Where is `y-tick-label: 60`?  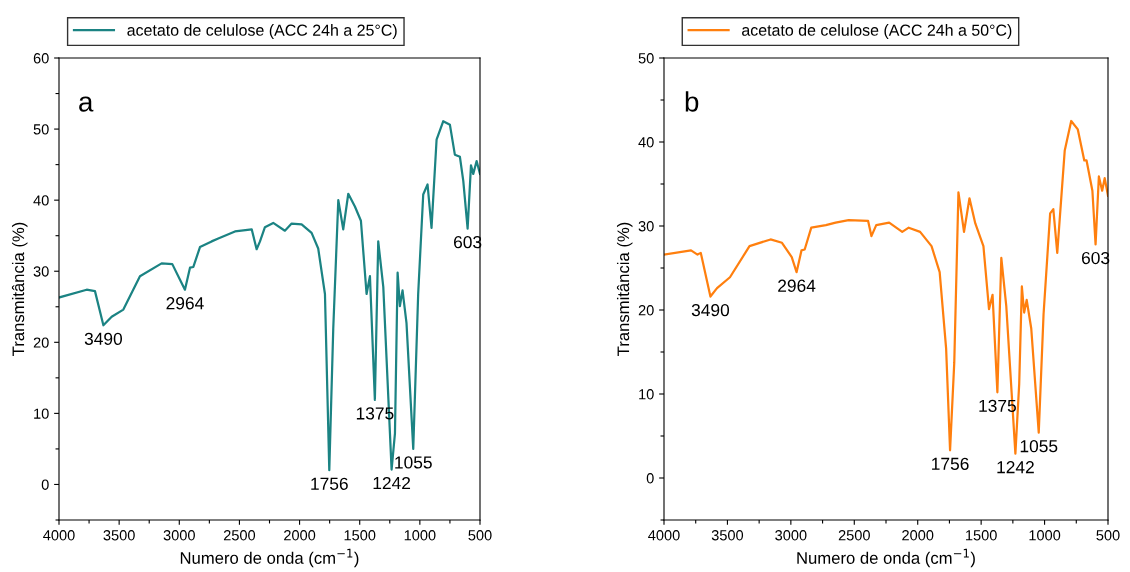
y-tick-label: 60 is located at coordinates (41, 58).